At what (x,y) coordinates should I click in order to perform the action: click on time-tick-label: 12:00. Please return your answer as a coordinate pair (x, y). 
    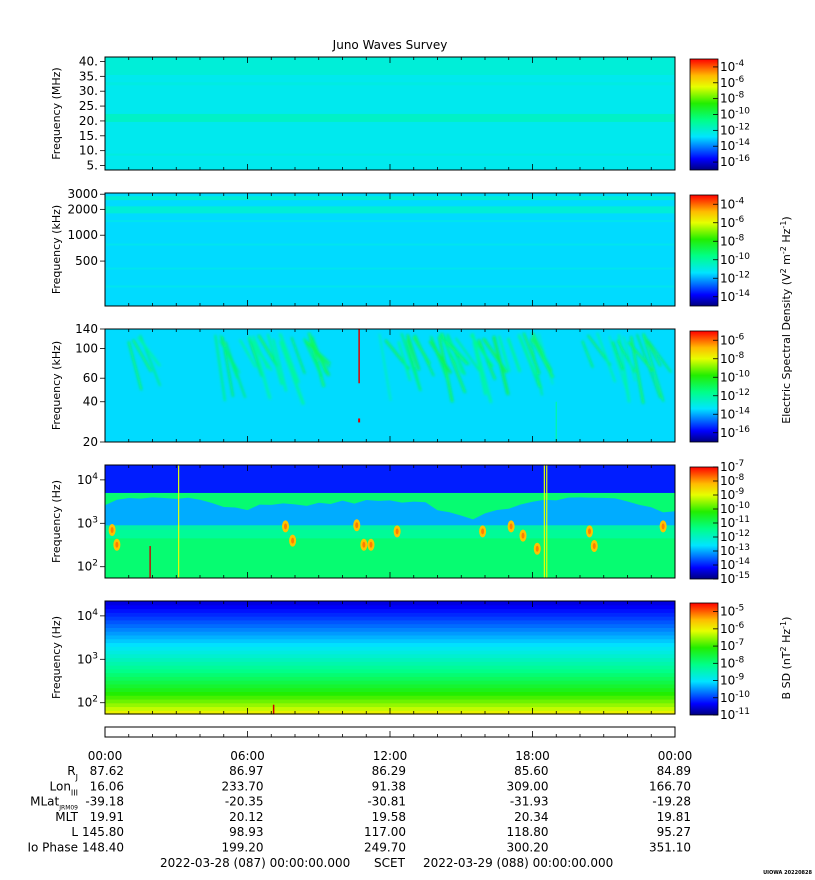
    Looking at the image, I should click on (390, 756).